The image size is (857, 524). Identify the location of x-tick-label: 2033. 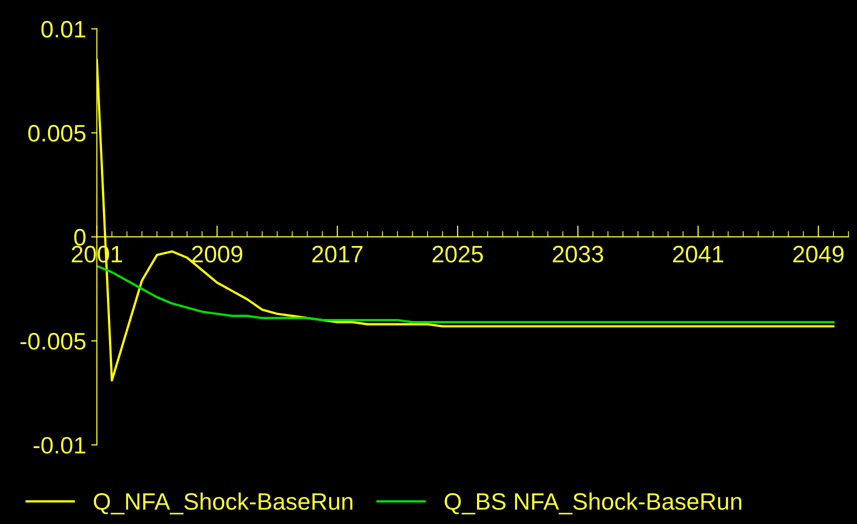
(578, 254).